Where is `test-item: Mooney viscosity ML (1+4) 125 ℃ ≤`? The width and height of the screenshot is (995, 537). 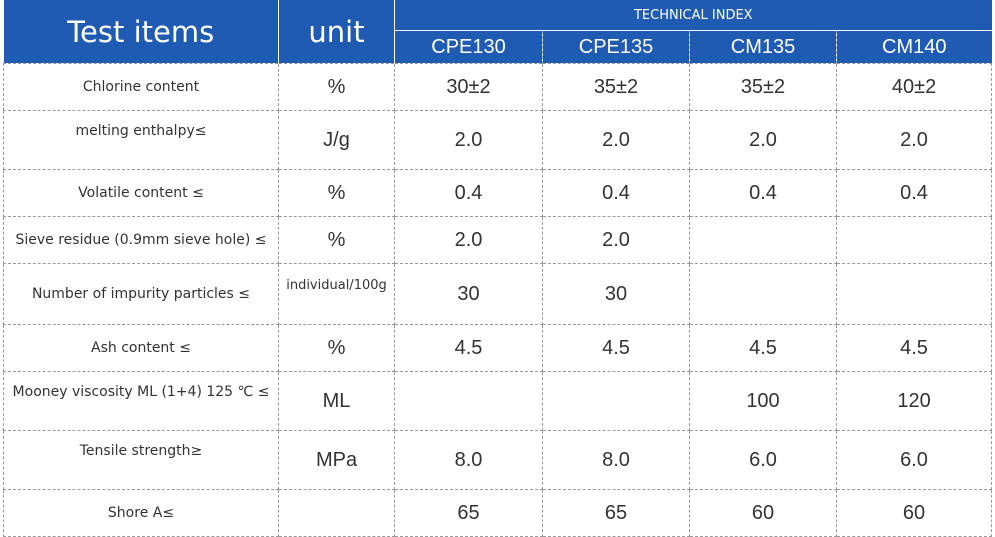
test-item: Mooney viscosity ML (1+4) 125 ℃ ≤ is located at coordinates (141, 401).